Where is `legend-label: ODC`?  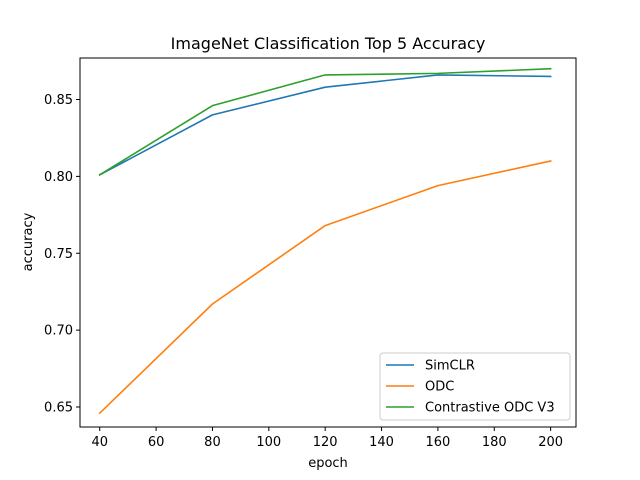
legend-label: ODC is located at coordinates (439, 387).